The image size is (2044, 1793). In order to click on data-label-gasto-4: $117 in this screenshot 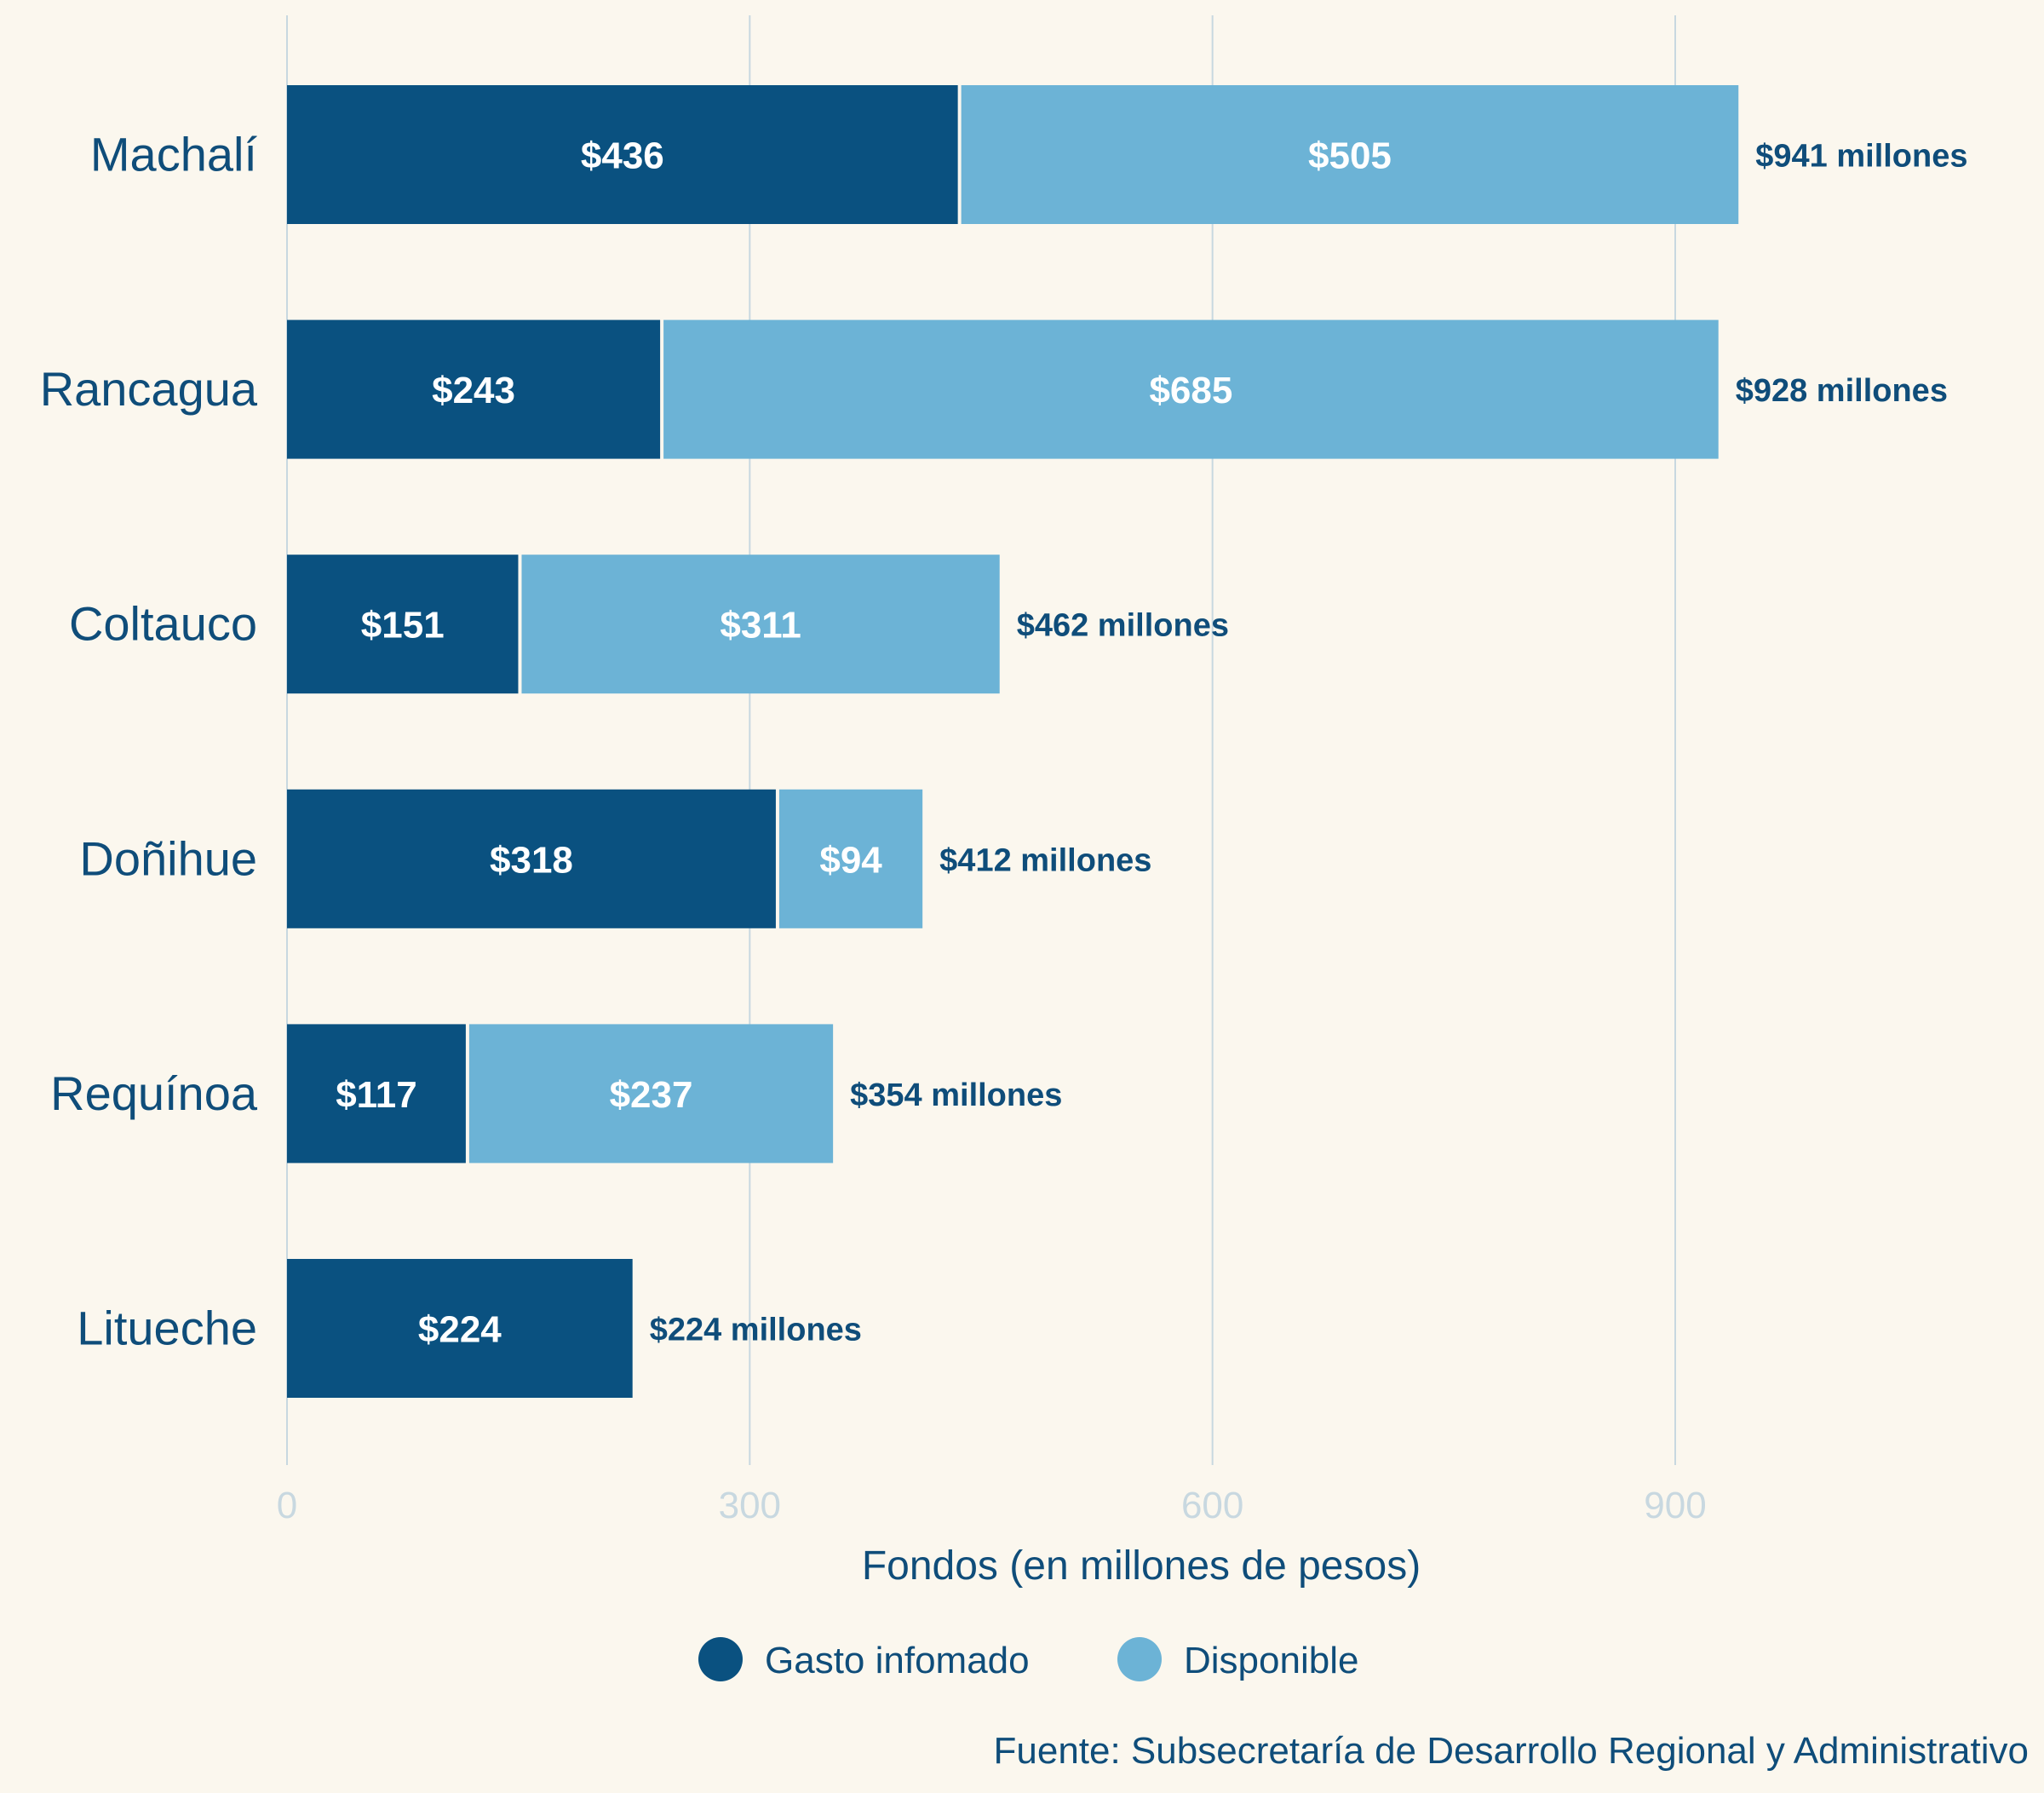, I will do `click(376, 1095)`.